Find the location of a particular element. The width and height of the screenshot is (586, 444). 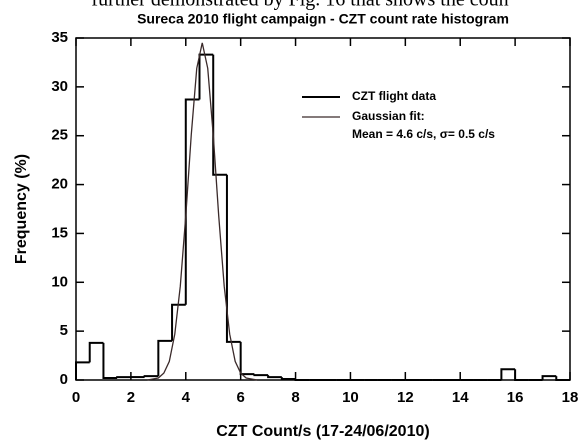

x-tick-label: 0 is located at coordinates (76, 397).